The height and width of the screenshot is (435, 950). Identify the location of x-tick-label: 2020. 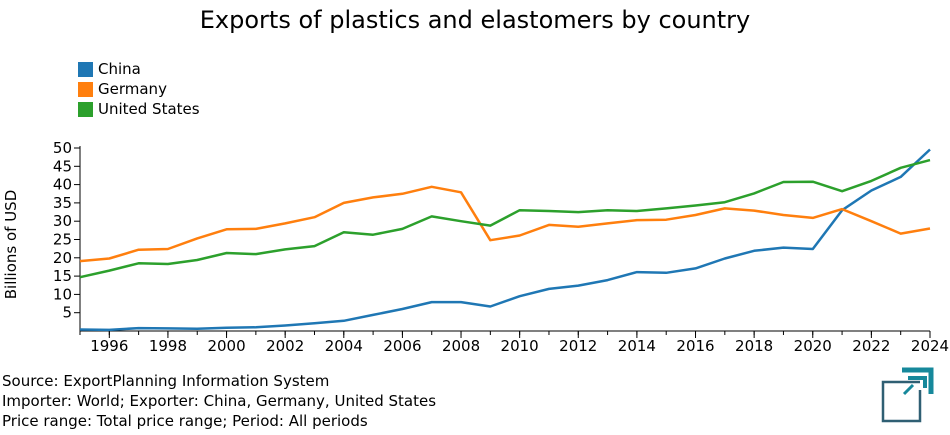
(813, 346).